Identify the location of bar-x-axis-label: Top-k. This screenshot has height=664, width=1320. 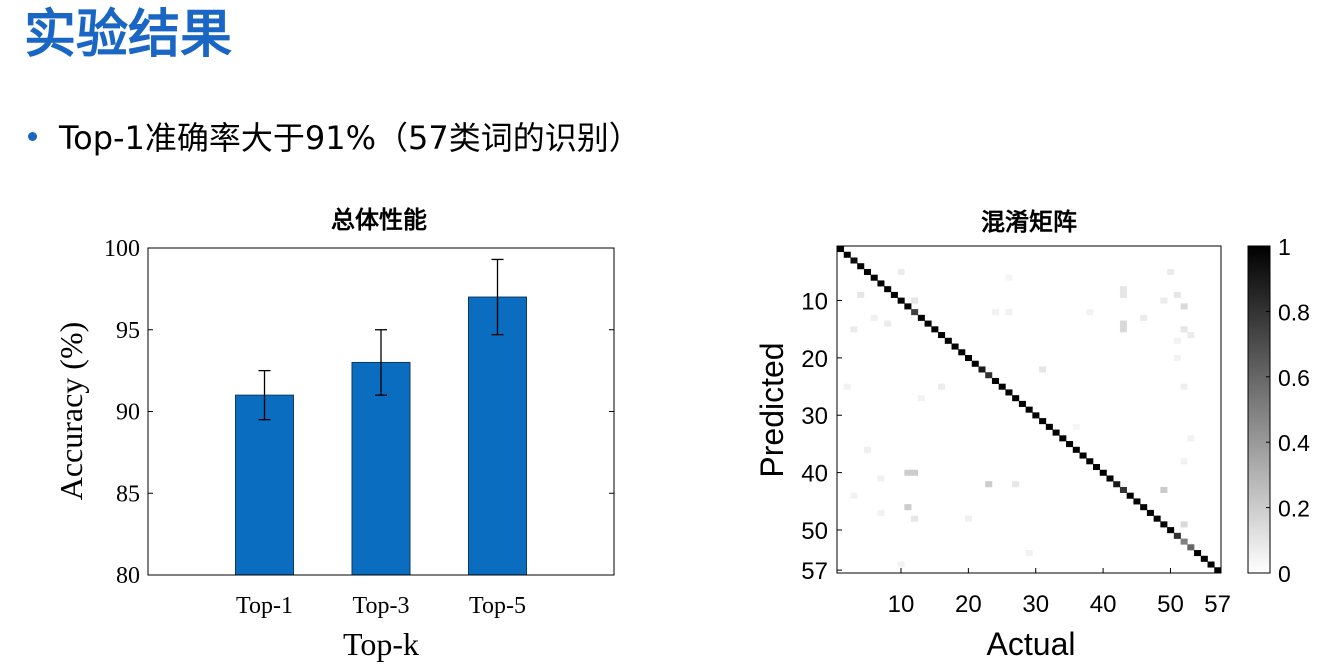
(381, 644).